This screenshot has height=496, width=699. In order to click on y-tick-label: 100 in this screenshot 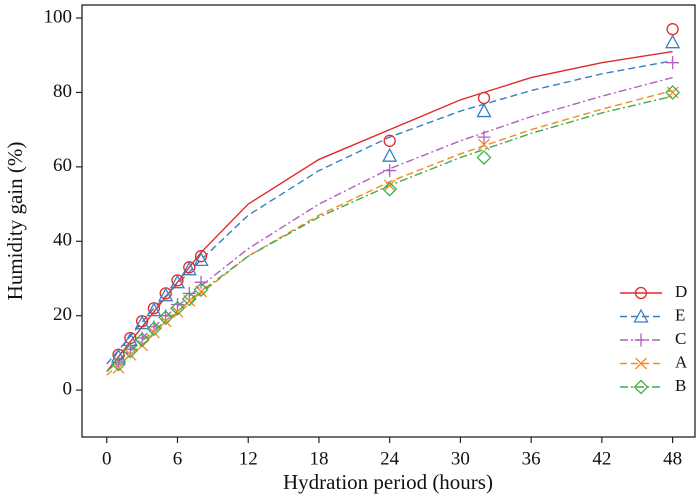, I will do `click(58, 16)`.